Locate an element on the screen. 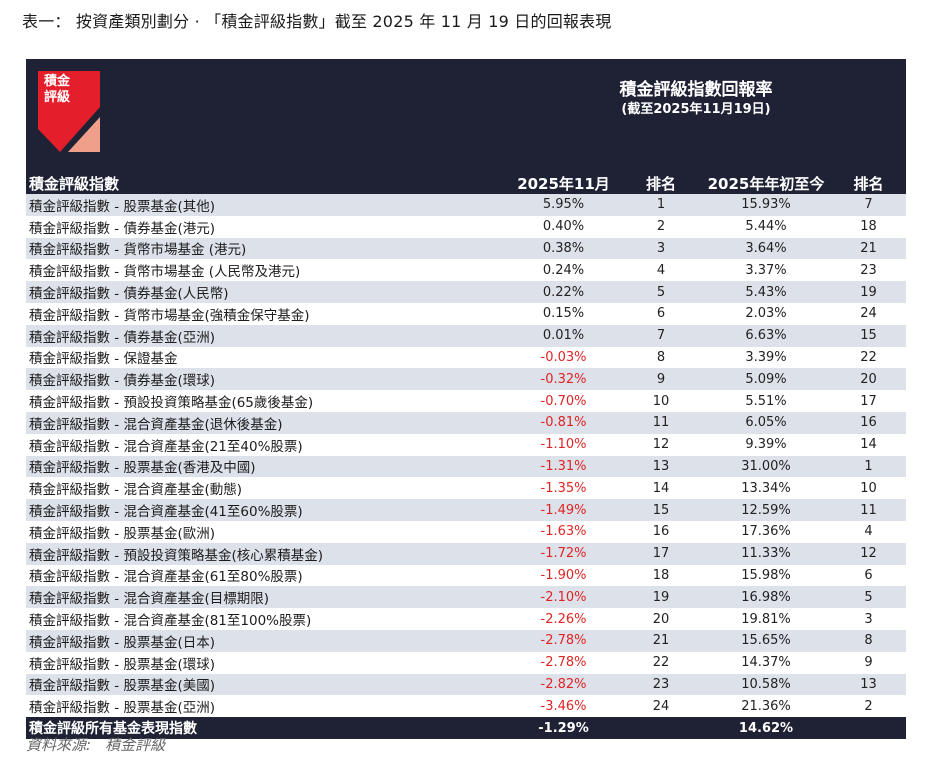 This screenshot has width=938, height=766. row-ytd-rank: 11 is located at coordinates (868, 510).